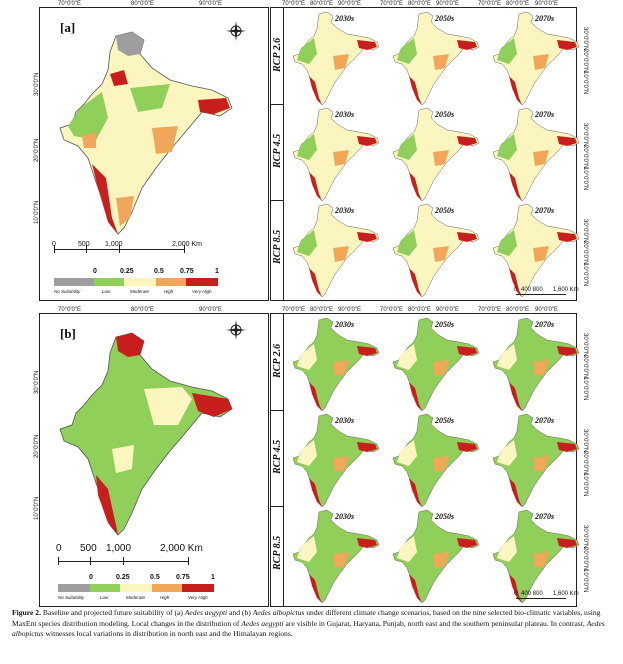 The width and height of the screenshot is (623, 664). I want to click on scale-b-2000: 2,000 Km, so click(181, 548).